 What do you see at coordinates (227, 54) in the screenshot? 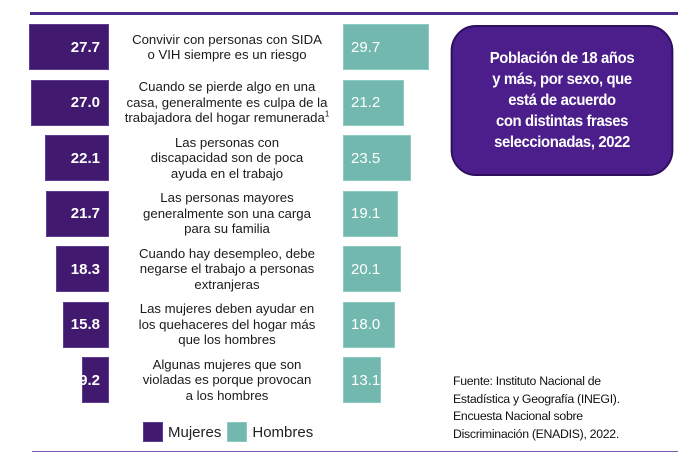
I see `category-label-line: o VIH siempre es un riesgo` at bounding box center [227, 54].